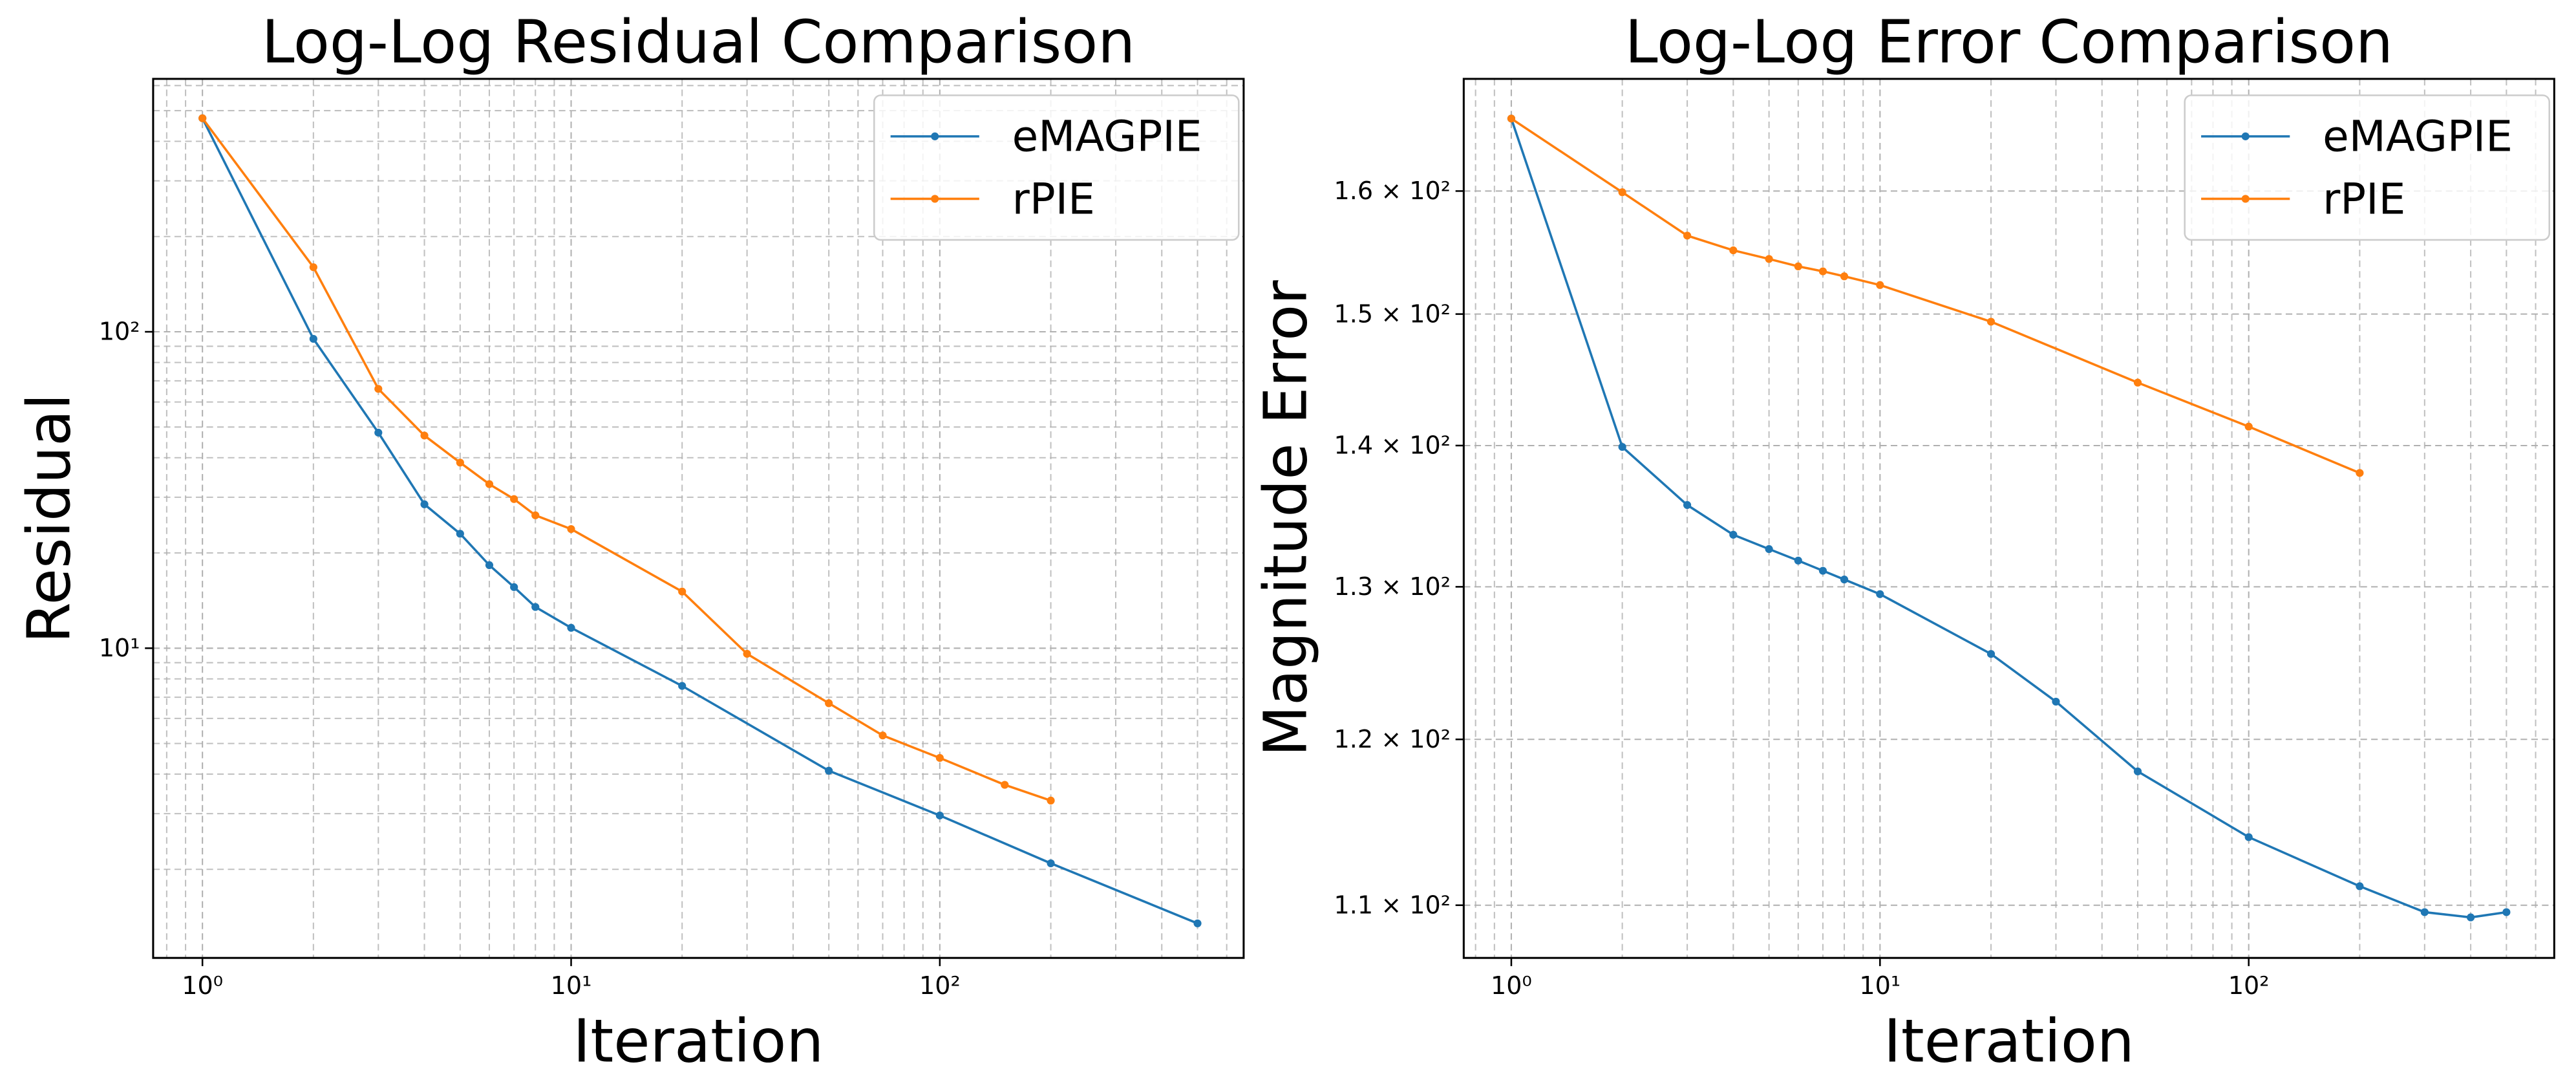  Describe the element at coordinates (1392, 446) in the screenshot. I see `y-tick-label: 1.4 × 10²` at that location.